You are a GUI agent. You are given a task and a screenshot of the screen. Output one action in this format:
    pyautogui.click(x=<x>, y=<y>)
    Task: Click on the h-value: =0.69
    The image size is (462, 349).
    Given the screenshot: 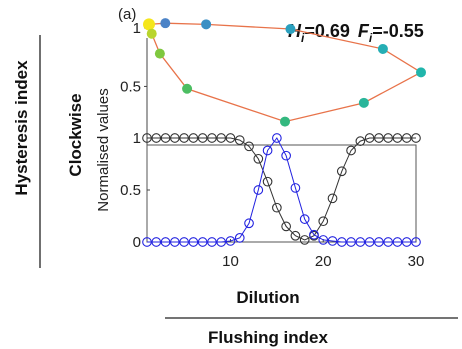 What is the action you would take?
    pyautogui.click(x=327, y=31)
    